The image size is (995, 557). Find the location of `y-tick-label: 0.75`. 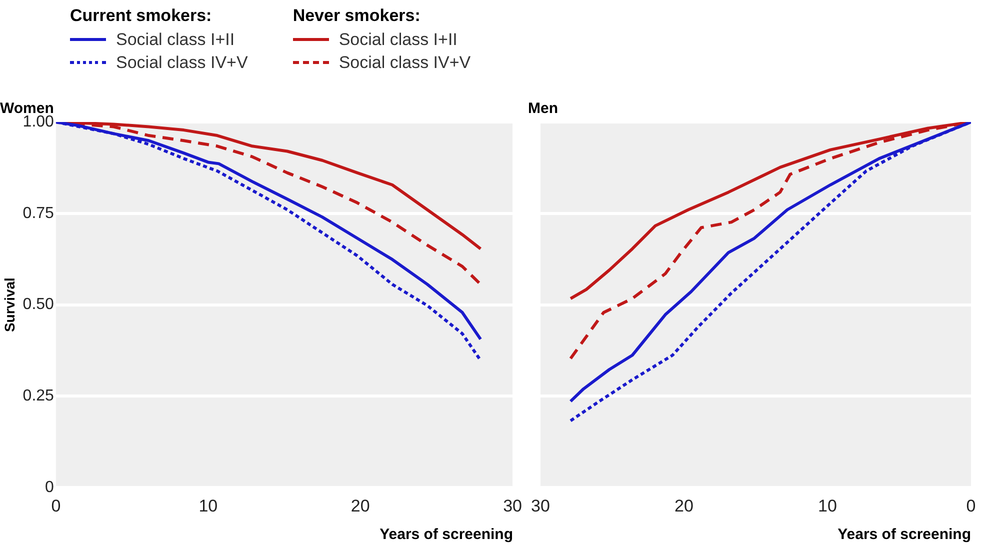

y-tick-label: 0.75 is located at coordinates (38, 213).